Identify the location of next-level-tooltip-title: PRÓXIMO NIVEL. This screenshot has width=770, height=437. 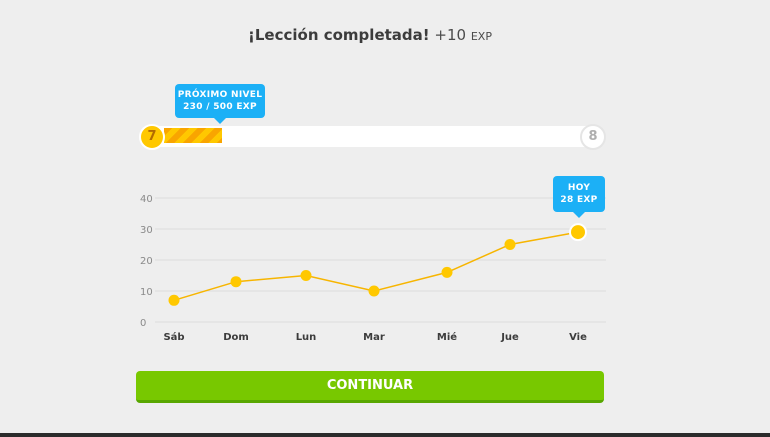
(220, 95).